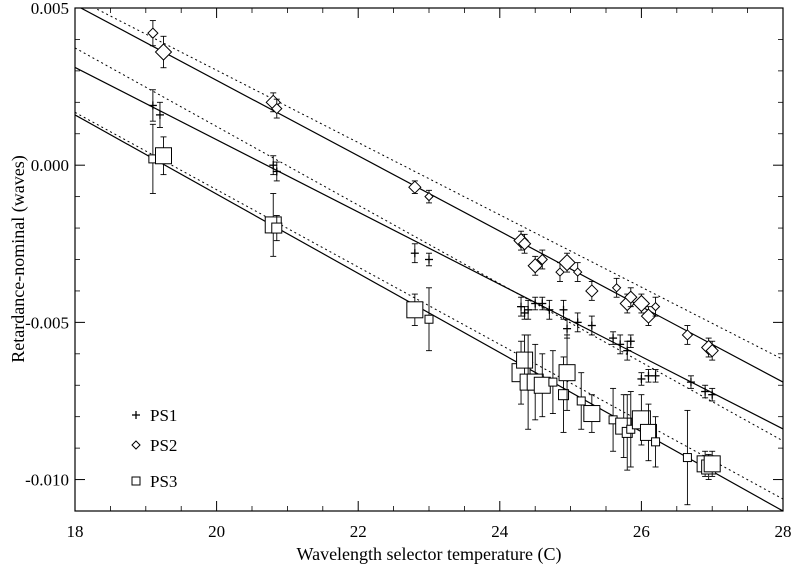 This screenshot has height=570, width=797. I want to click on y-tick-label-1: -0.005, so click(47, 322).